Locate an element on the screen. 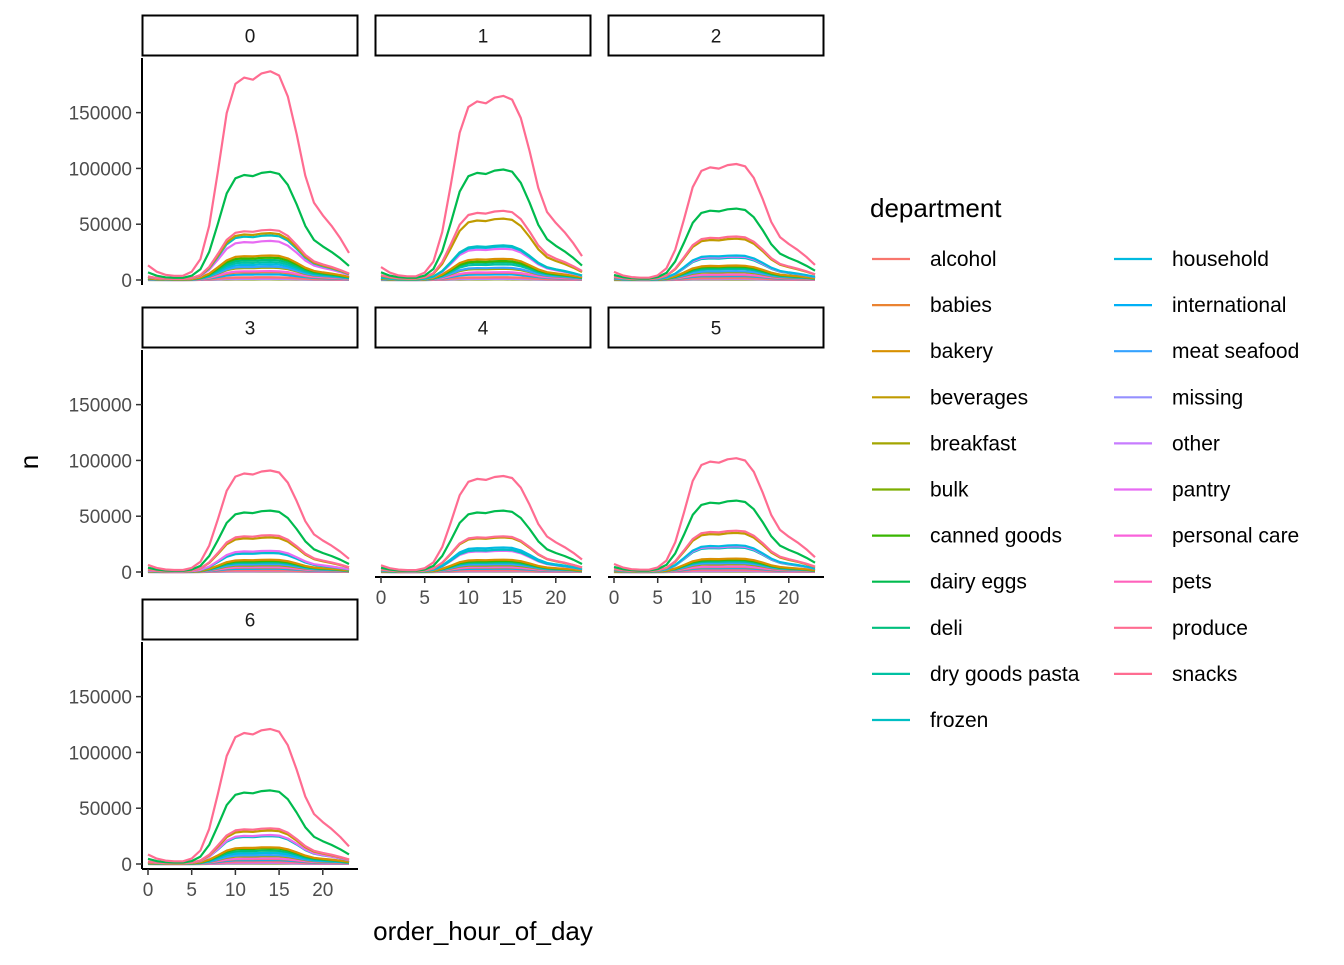  facet-strip-label: 2 is located at coordinates (716, 37).